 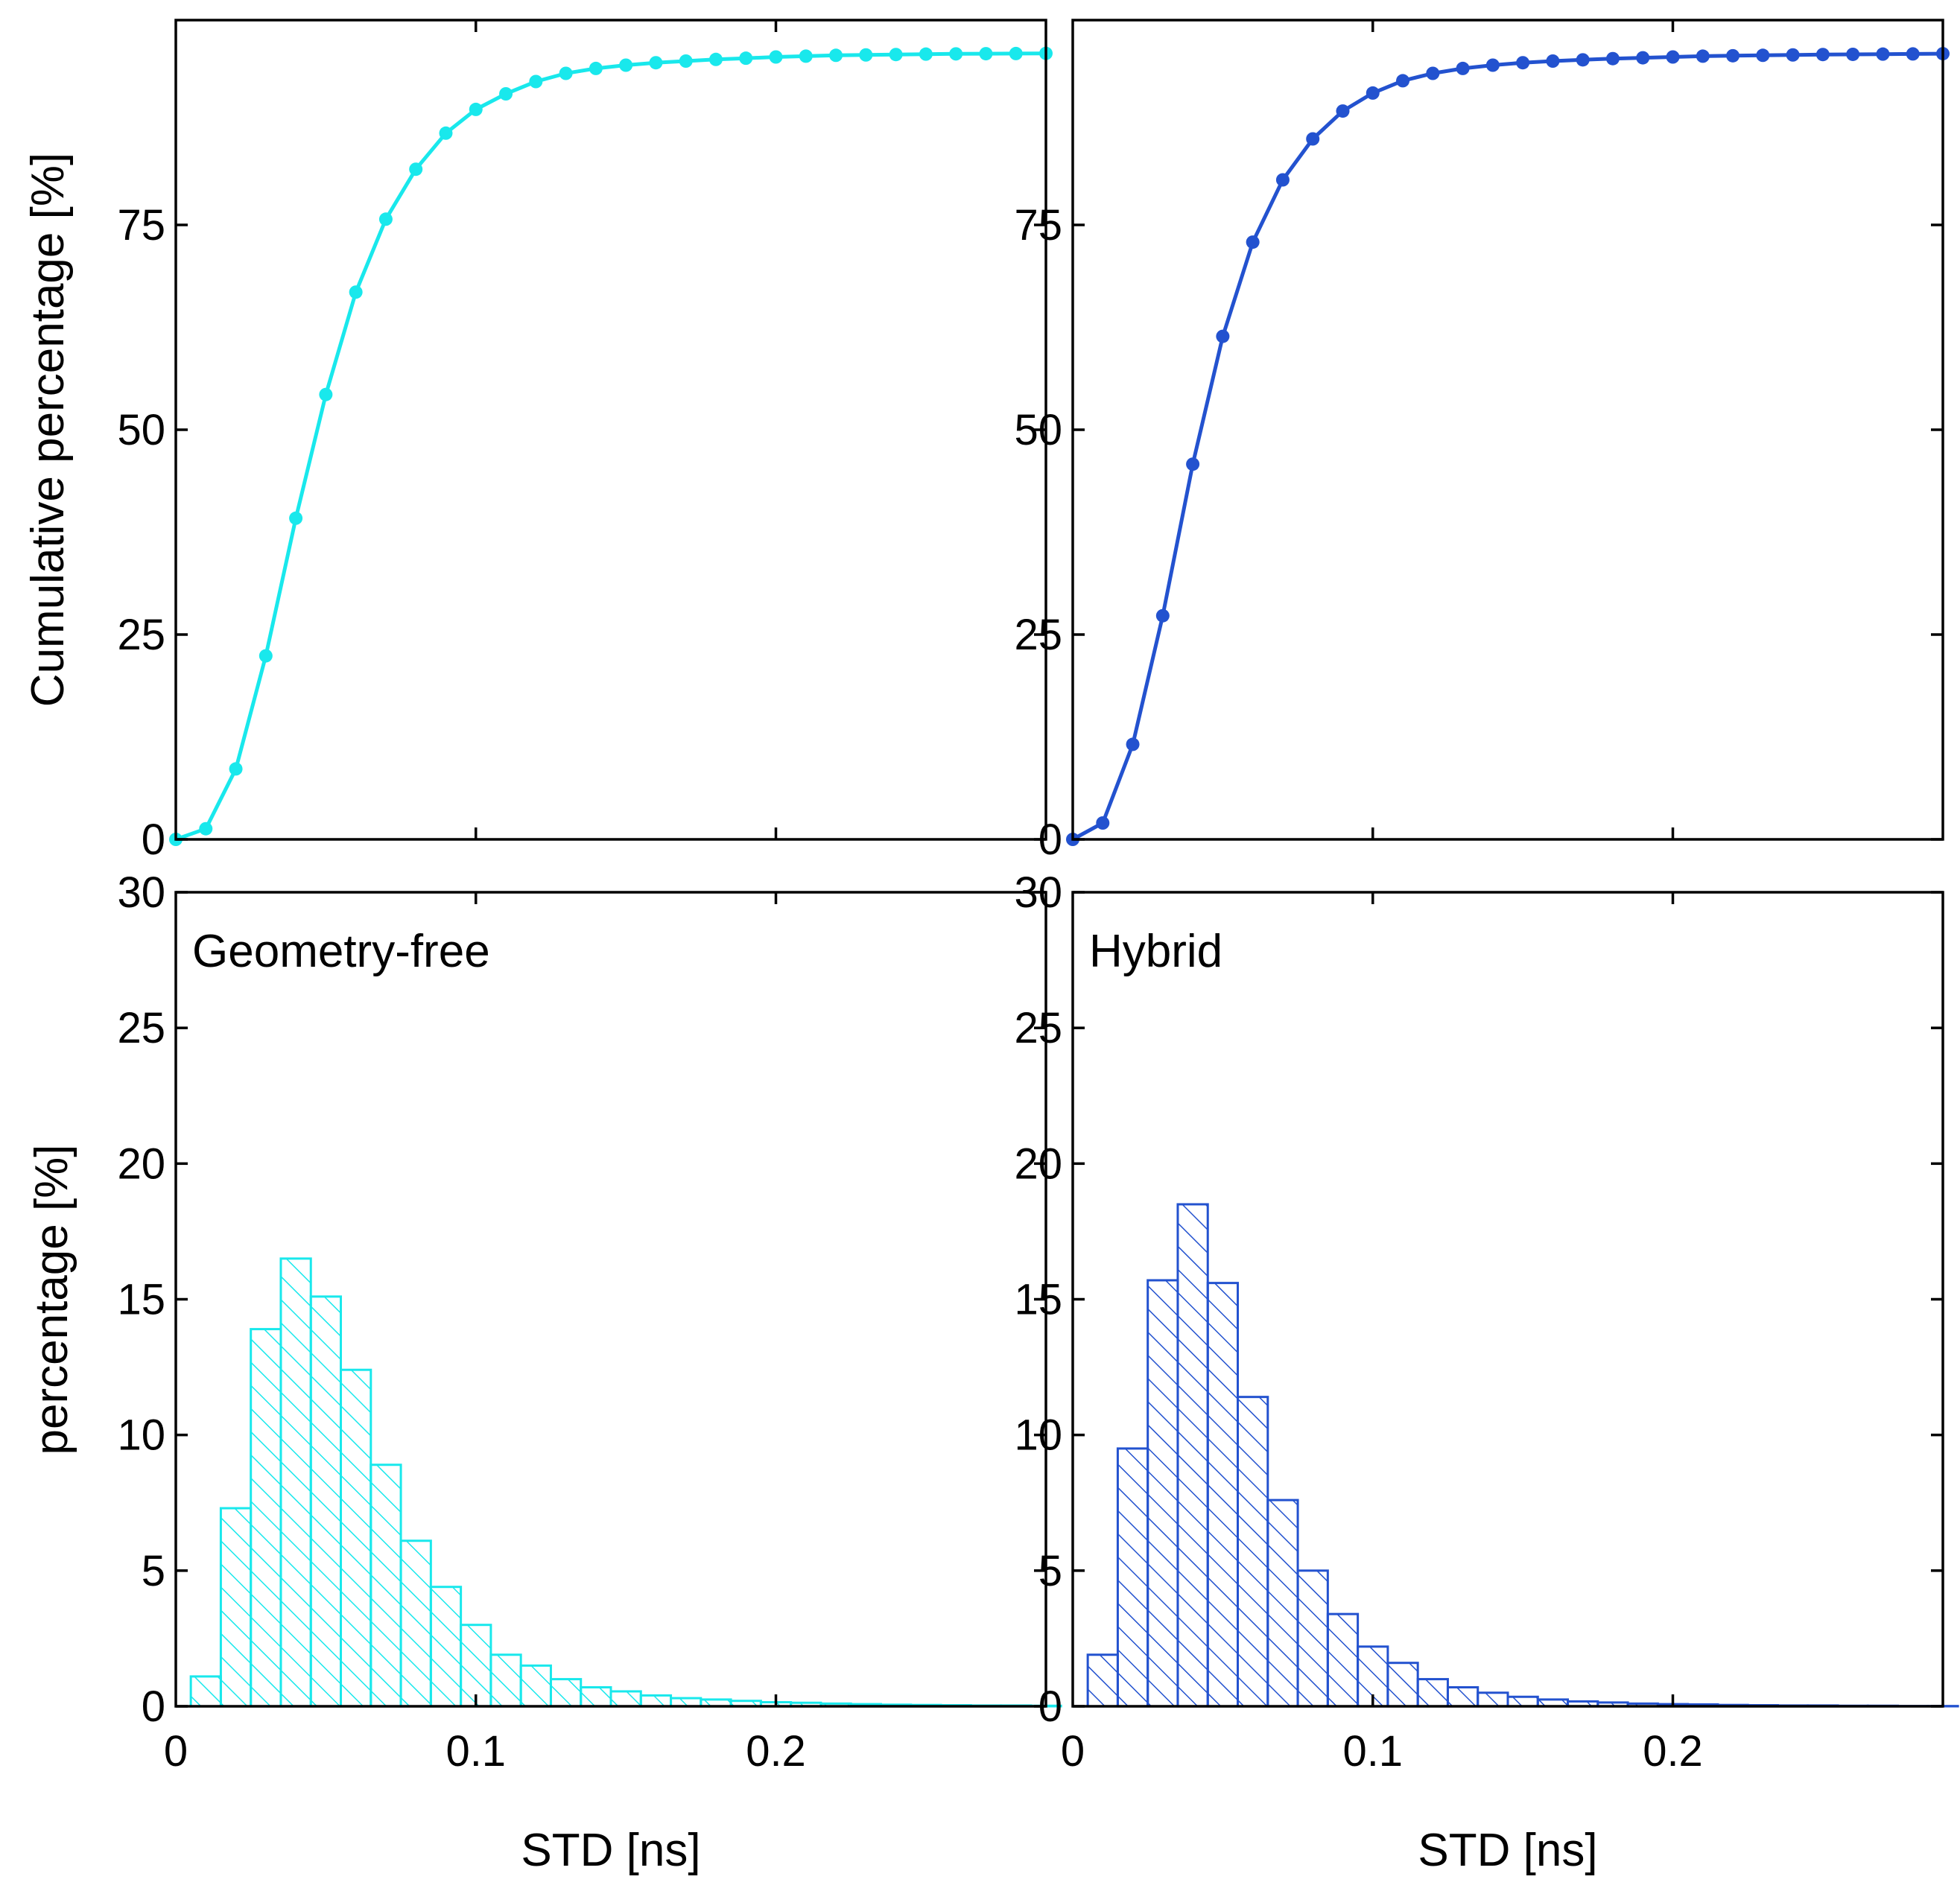 I want to click on ytick-label: 30, so click(x=1038, y=893).